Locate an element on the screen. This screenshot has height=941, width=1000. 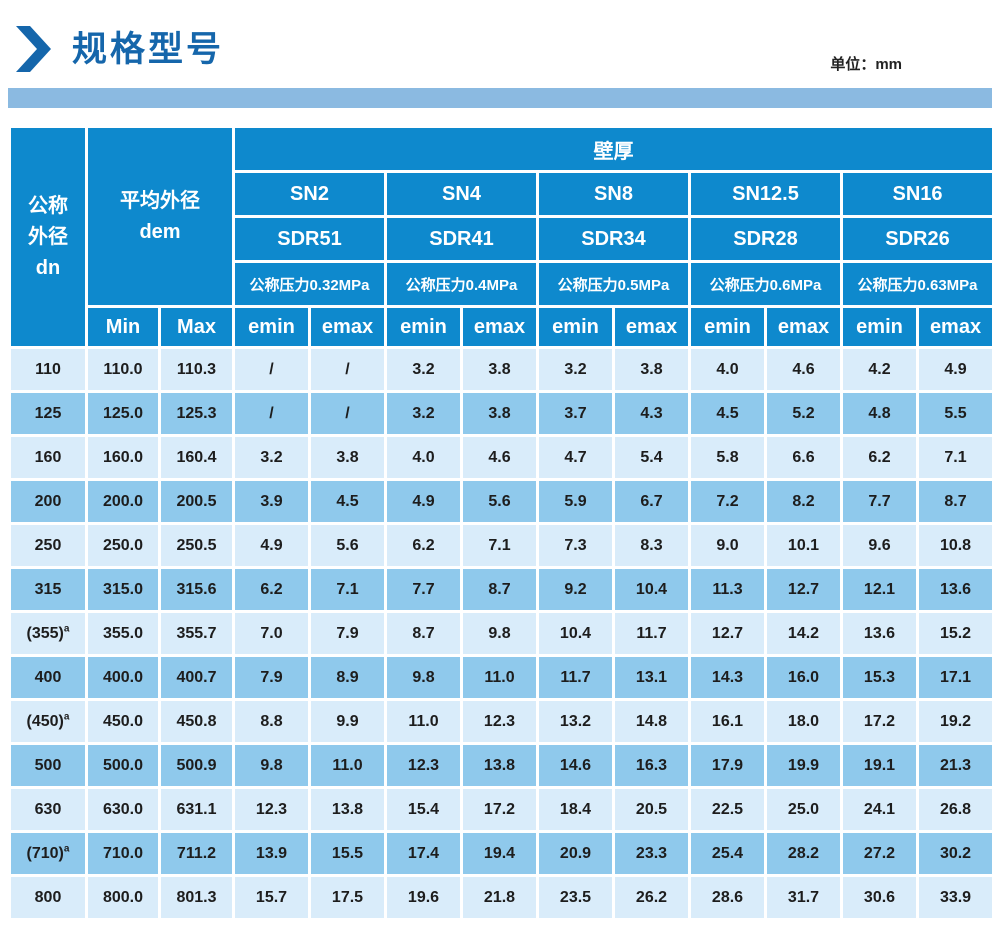
cell-value: 19.6 is located at coordinates (423, 897).